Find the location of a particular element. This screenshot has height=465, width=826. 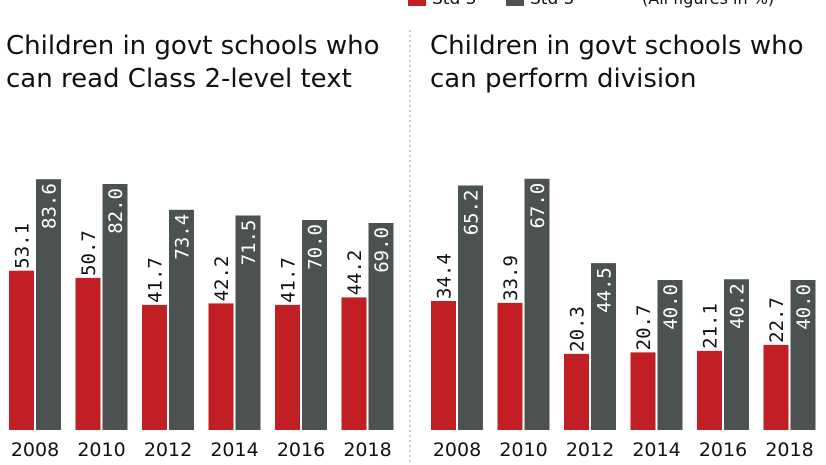

chart-title-division-line1: Children in govt schools who is located at coordinates (616, 46).